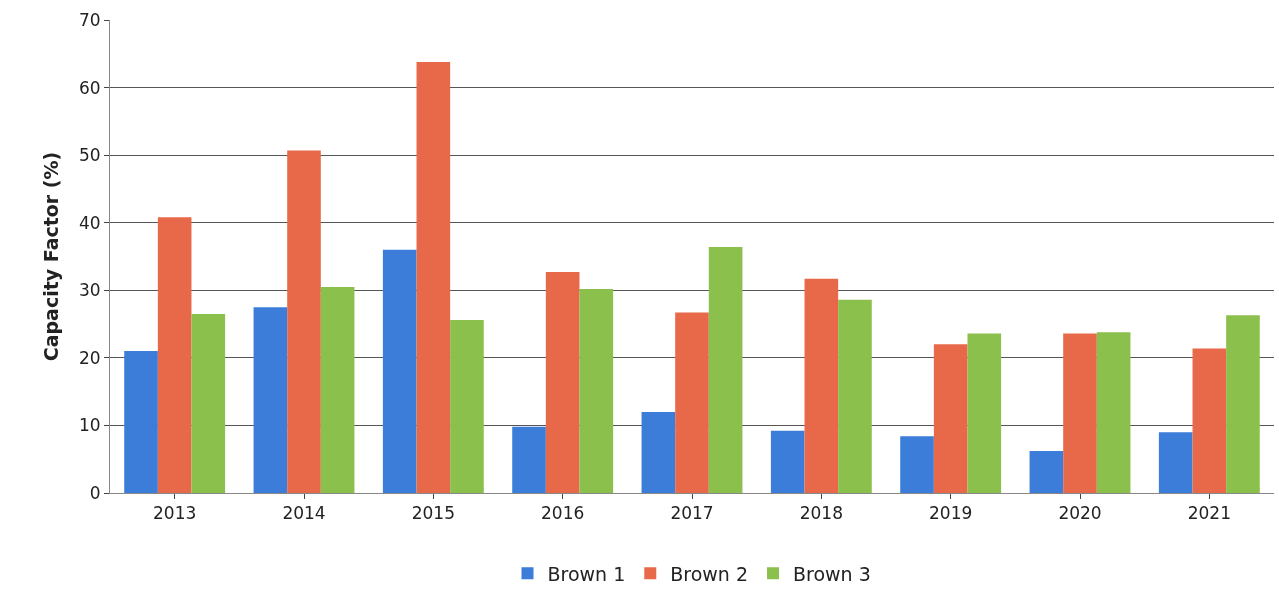 The width and height of the screenshot is (1279, 597). Describe the element at coordinates (89, 155) in the screenshot. I see `y-tick-label: 50` at that location.